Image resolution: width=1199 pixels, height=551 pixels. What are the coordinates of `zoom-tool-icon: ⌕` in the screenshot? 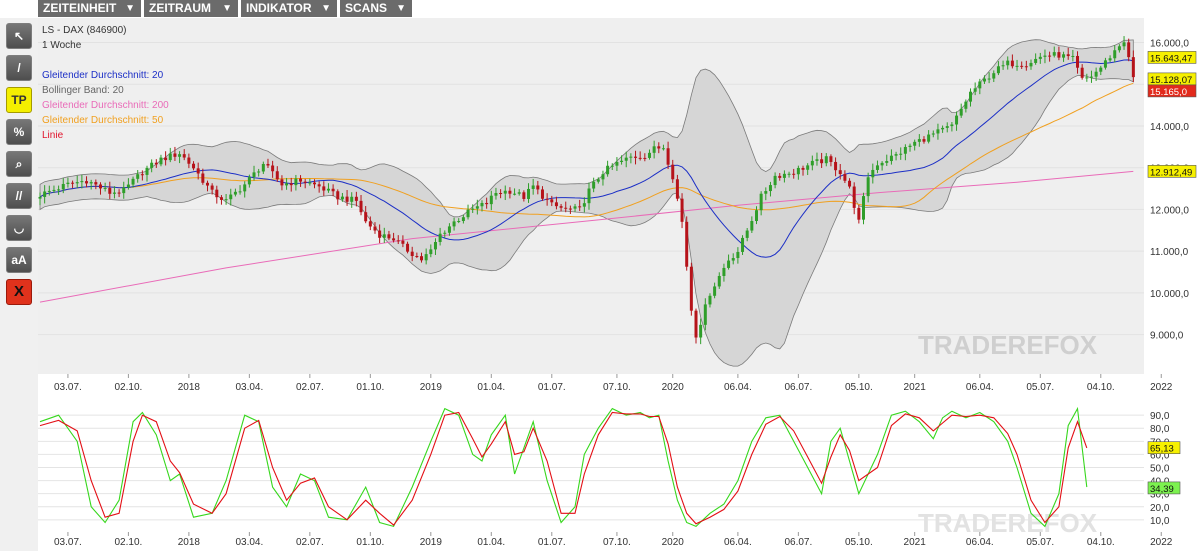 It's located at (19, 164).